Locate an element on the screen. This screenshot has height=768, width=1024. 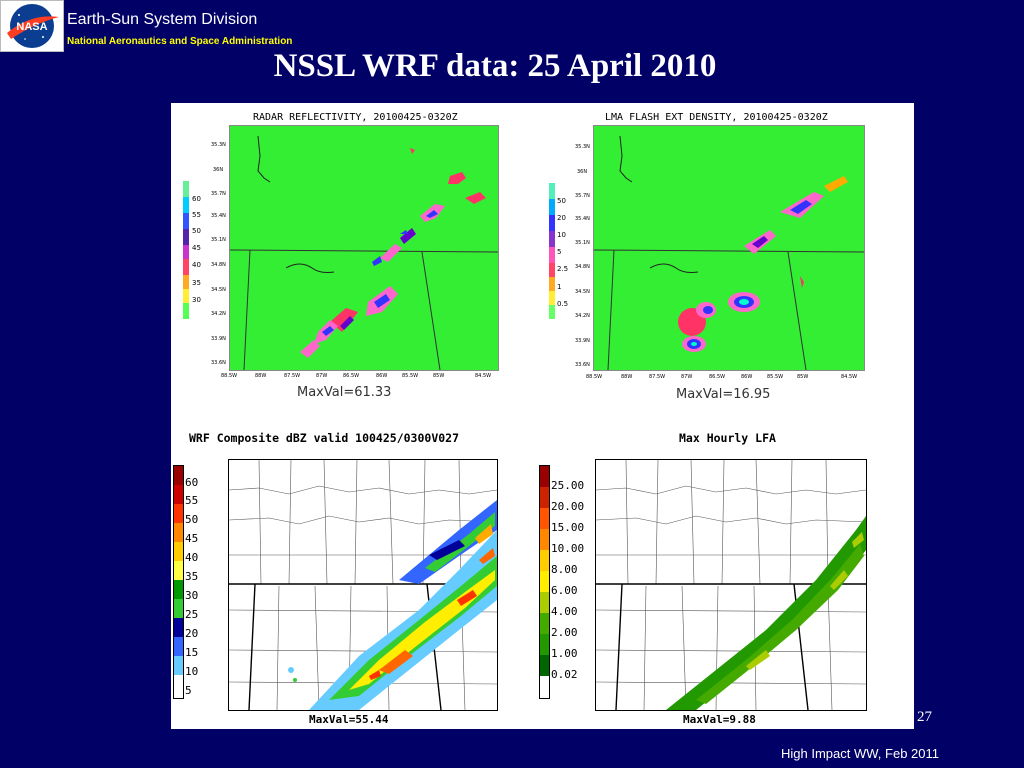
wrf-lfa-cbar-label: 25.00 is located at coordinates (568, 485).